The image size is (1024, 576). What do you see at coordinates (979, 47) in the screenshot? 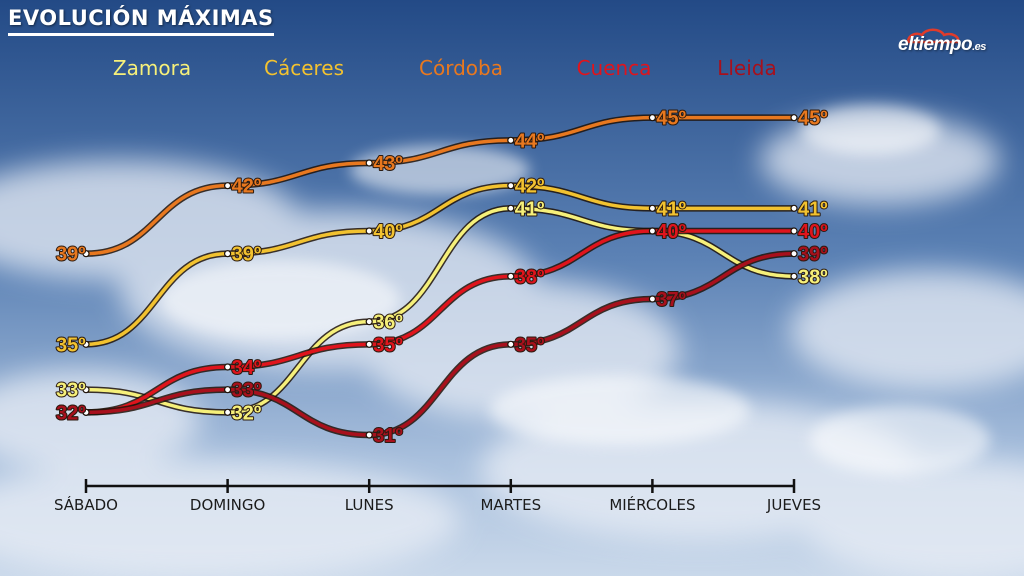
I see `logo-domain: .es` at bounding box center [979, 47].